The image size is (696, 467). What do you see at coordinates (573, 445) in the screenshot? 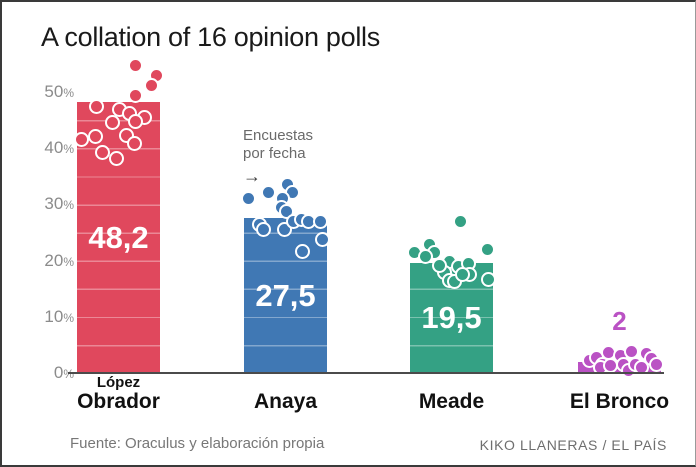
I see `author-credit: KIKO LLANERAS / EL PAÍS` at bounding box center [573, 445].